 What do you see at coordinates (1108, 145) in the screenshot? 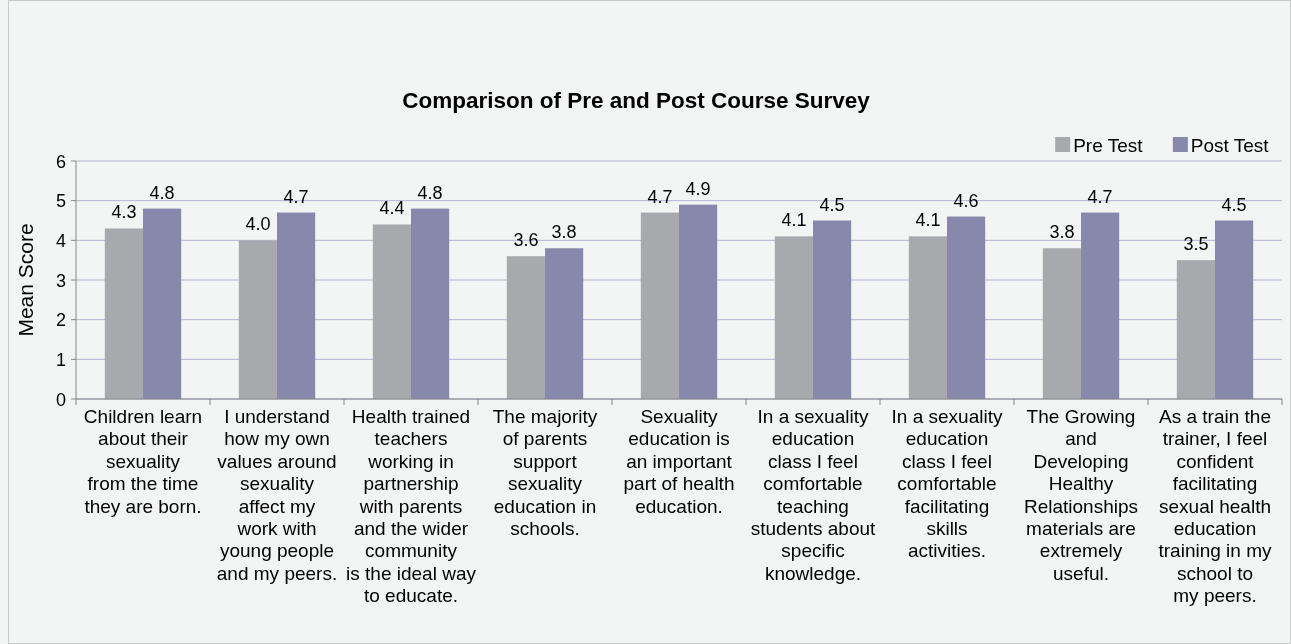
I see `legend-label: Pre Test` at bounding box center [1108, 145].